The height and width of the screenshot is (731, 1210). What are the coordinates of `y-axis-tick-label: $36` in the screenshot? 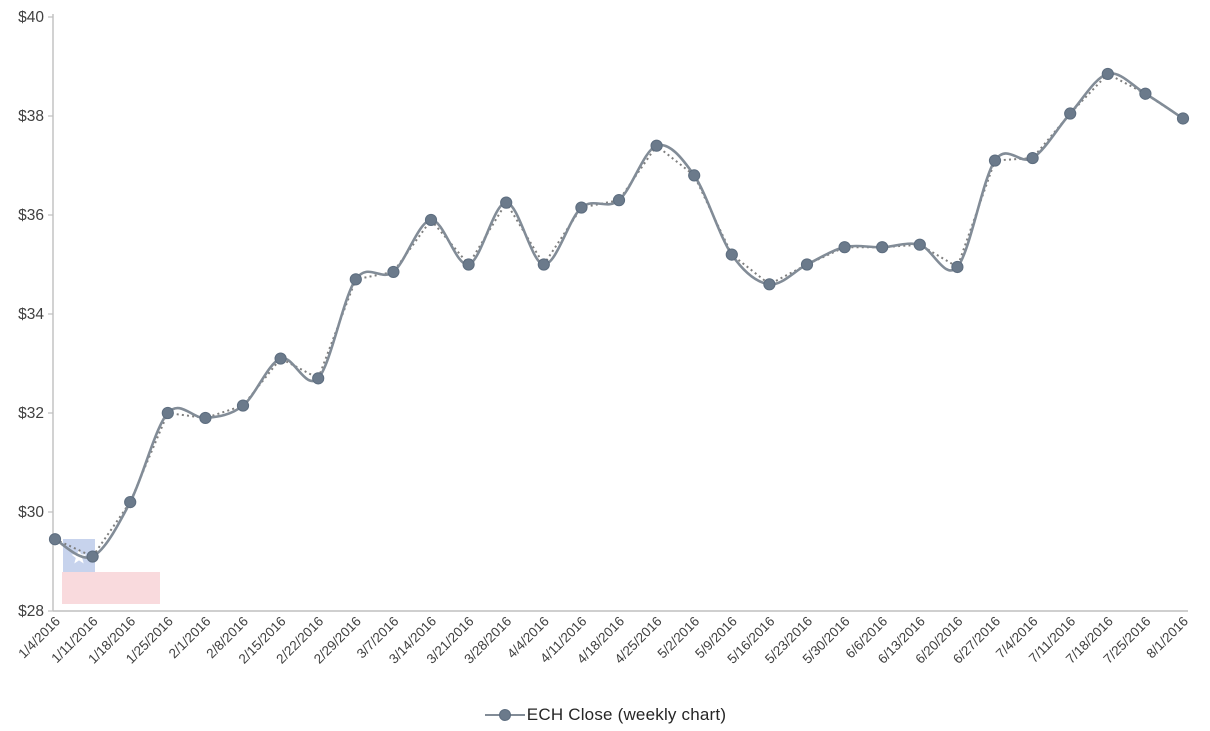 It's located at (31, 215).